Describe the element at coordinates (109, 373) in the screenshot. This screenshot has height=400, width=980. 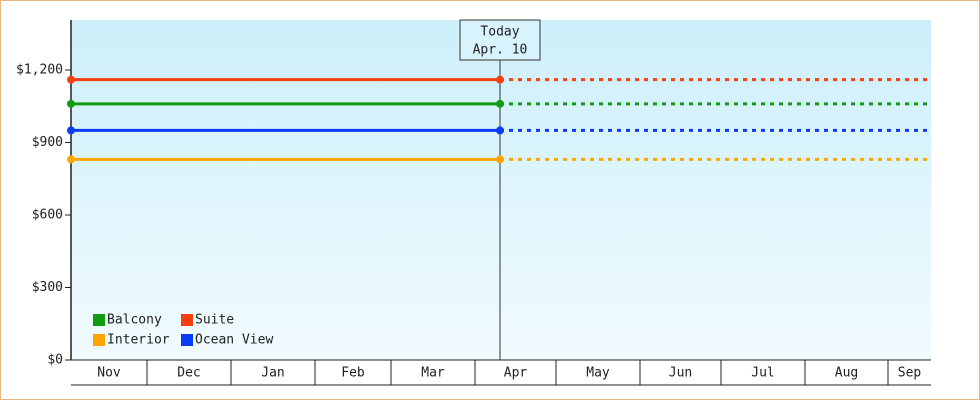
I see `x-tick-label: Nov` at that location.